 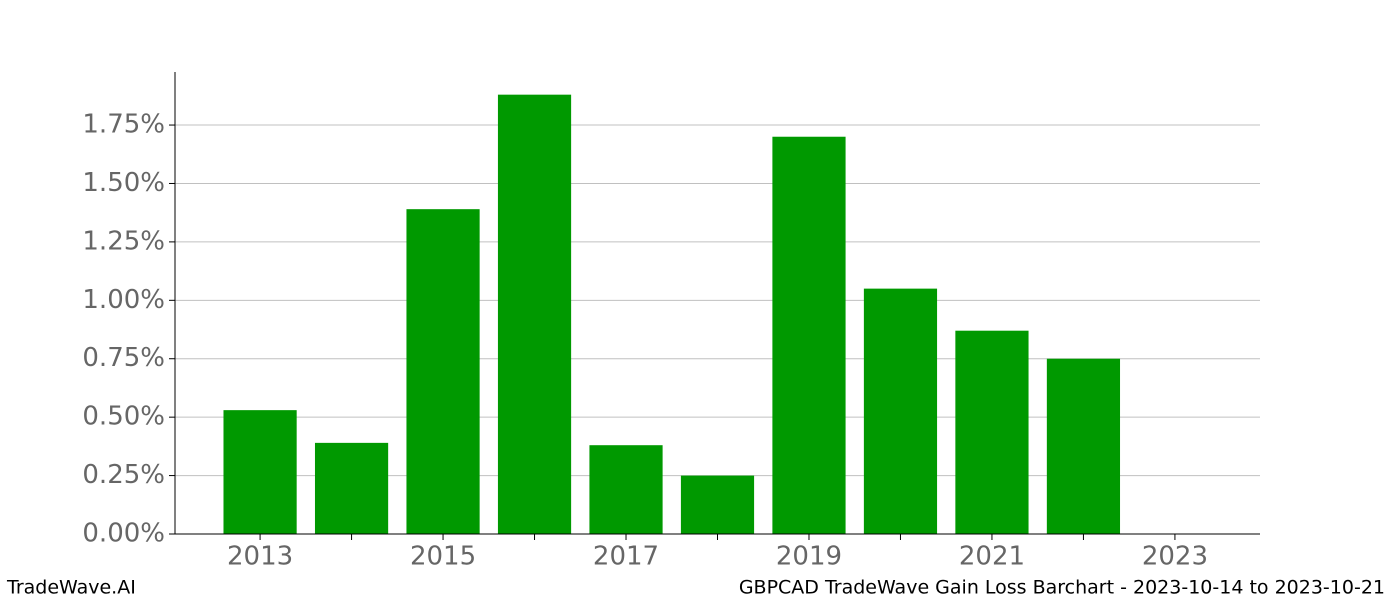 I want to click on x-tick-label: 2013, so click(x=260, y=557).